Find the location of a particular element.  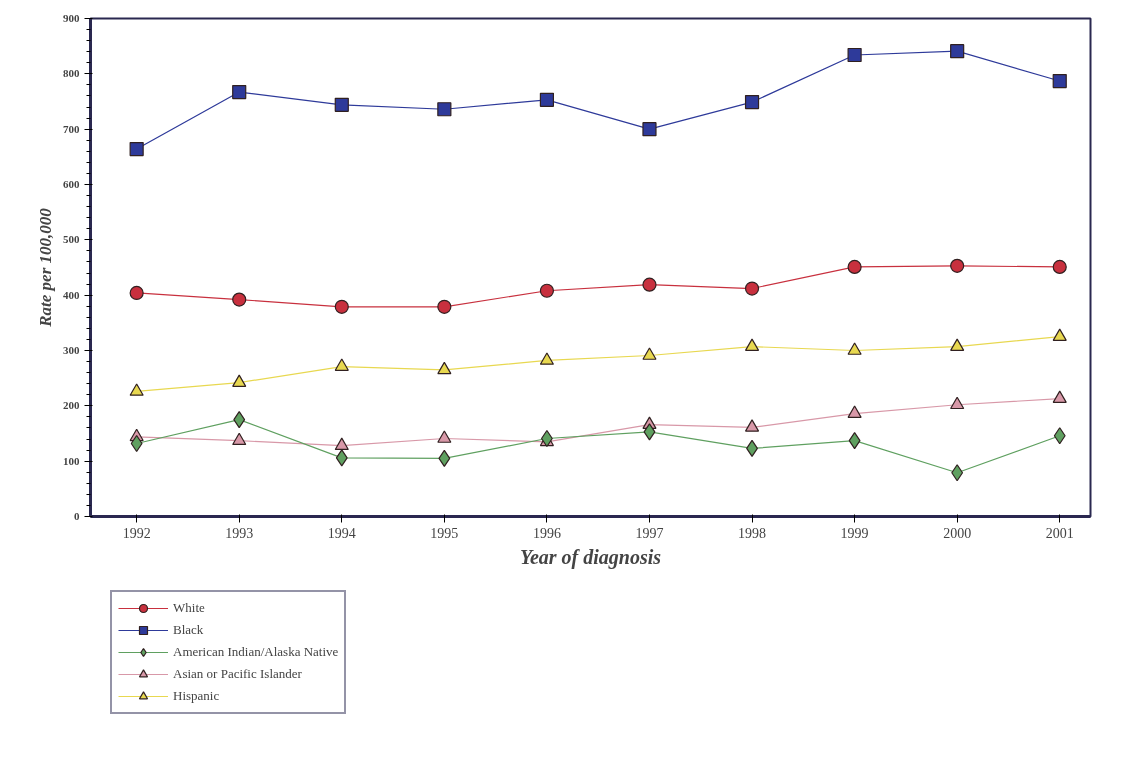

x-tick-label: 1997 is located at coordinates (649, 533).